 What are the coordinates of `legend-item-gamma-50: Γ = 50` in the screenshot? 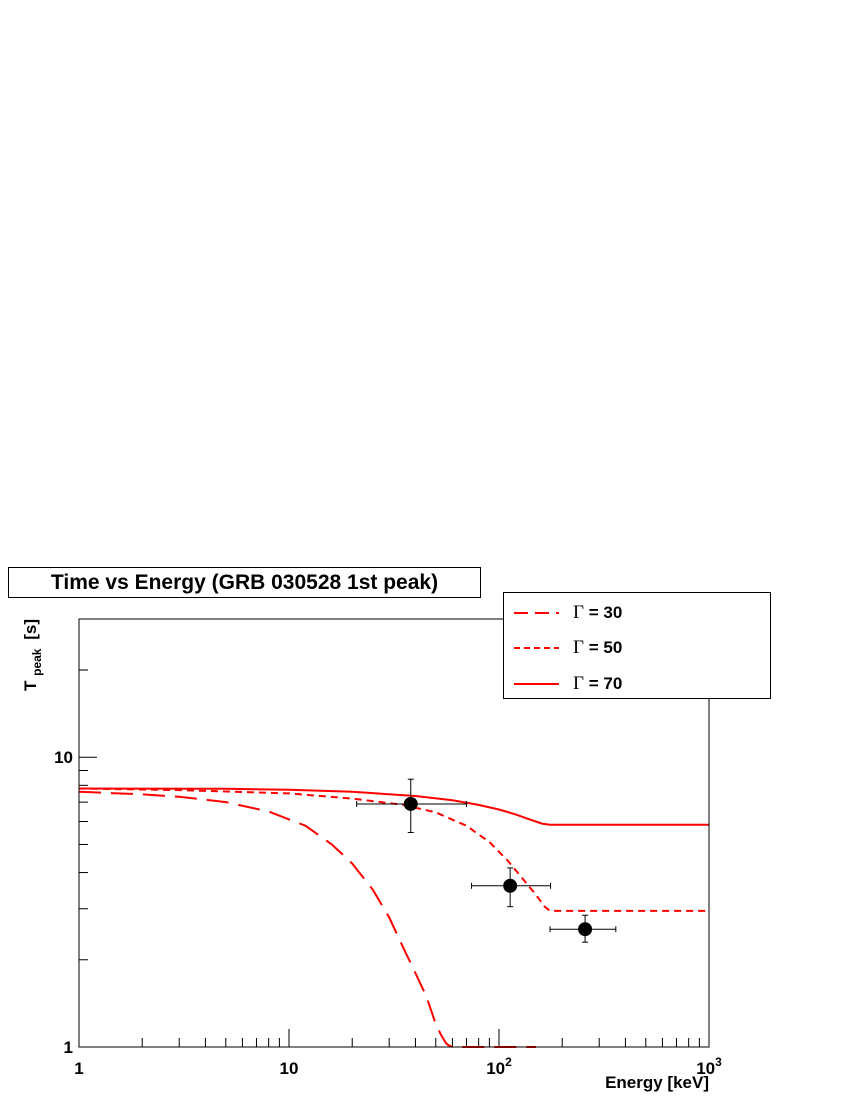 It's located at (637, 648).